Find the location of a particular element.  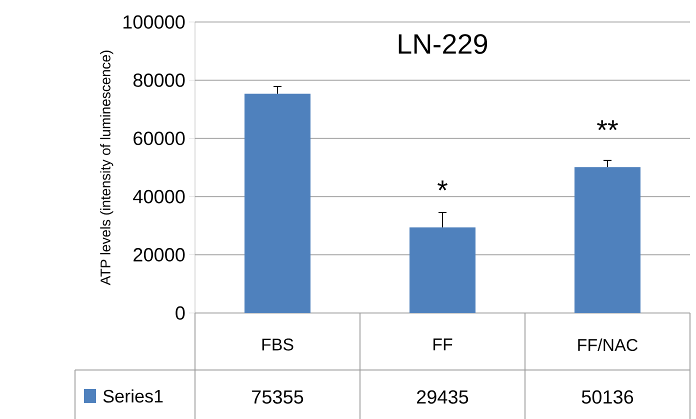

y-tick-label: 20000 is located at coordinates (159, 255).